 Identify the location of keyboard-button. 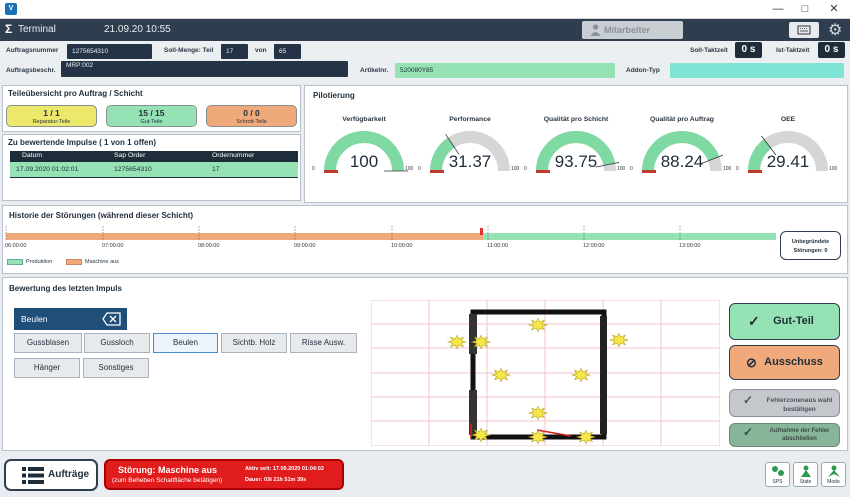
(804, 30).